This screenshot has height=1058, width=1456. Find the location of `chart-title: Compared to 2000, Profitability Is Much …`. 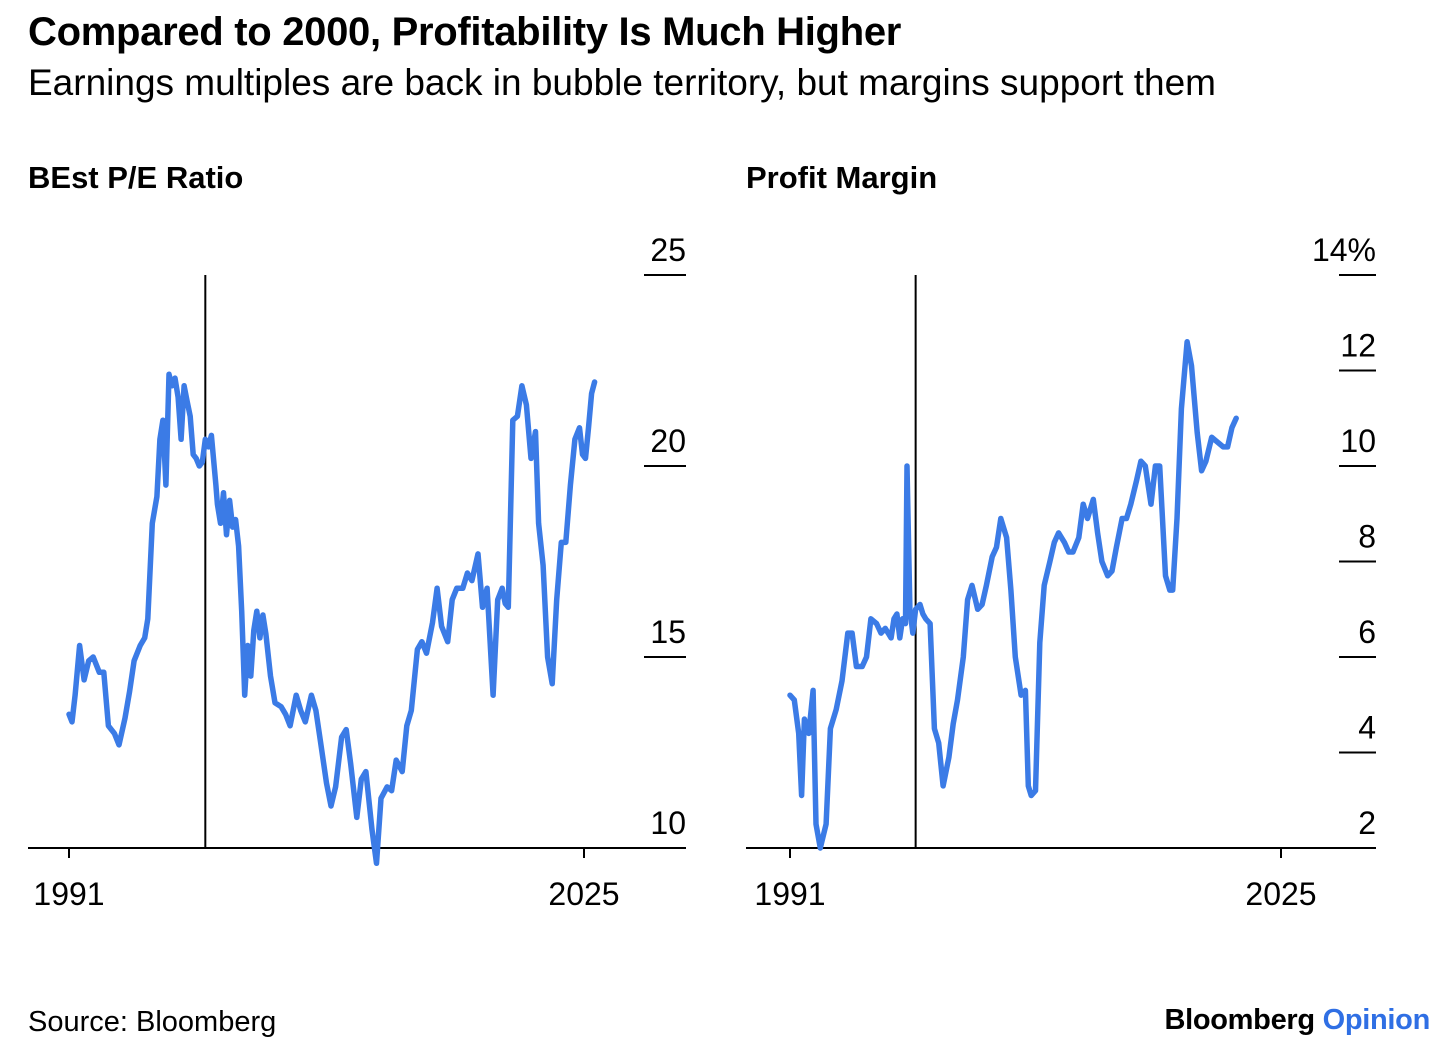

chart-title: Compared to 2000, Profitability Is Much … is located at coordinates (465, 32).